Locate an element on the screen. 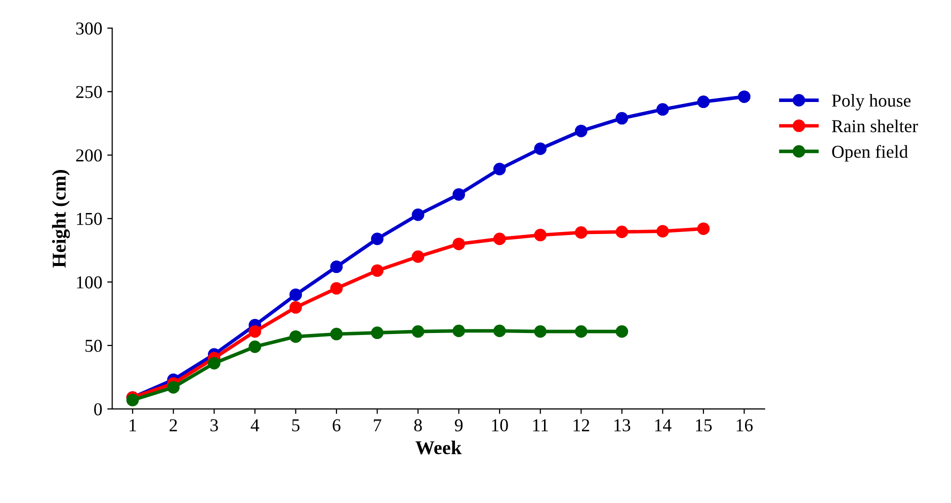  legend-label: Poly house is located at coordinates (871, 102).